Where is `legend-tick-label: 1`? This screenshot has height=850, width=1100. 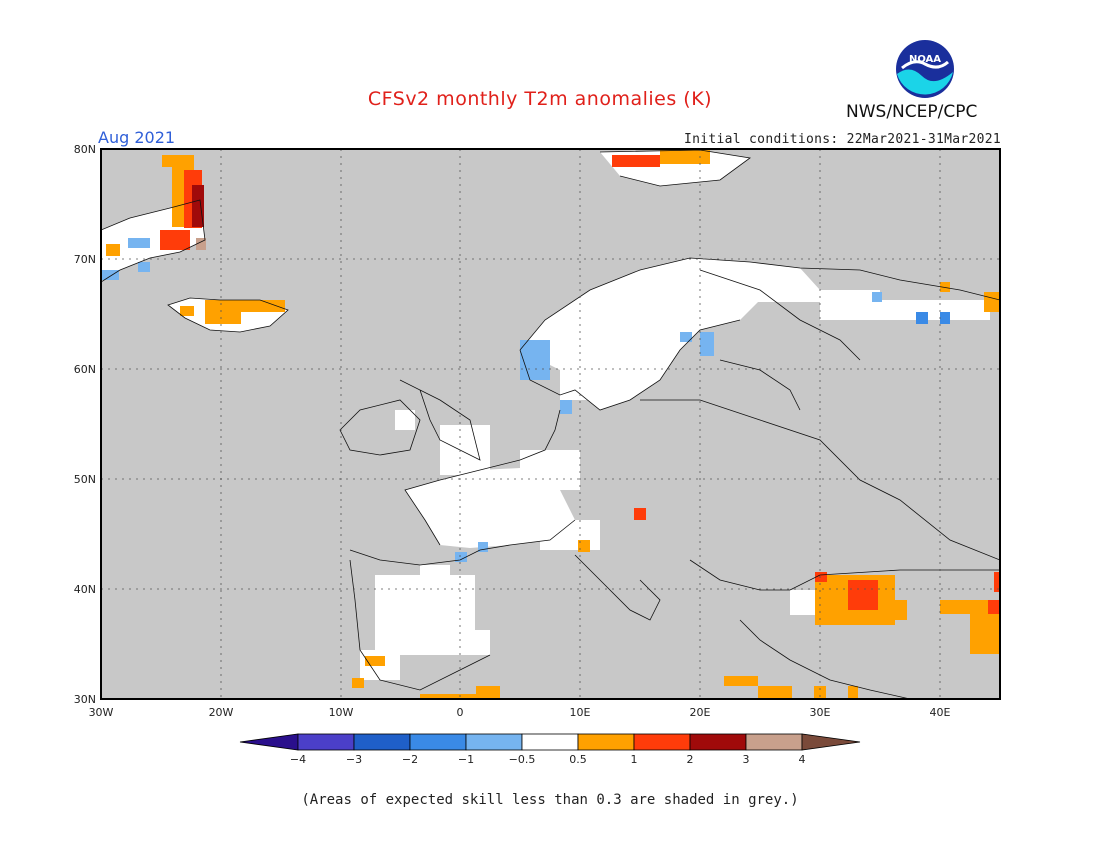 legend-tick-label: 1 is located at coordinates (634, 759).